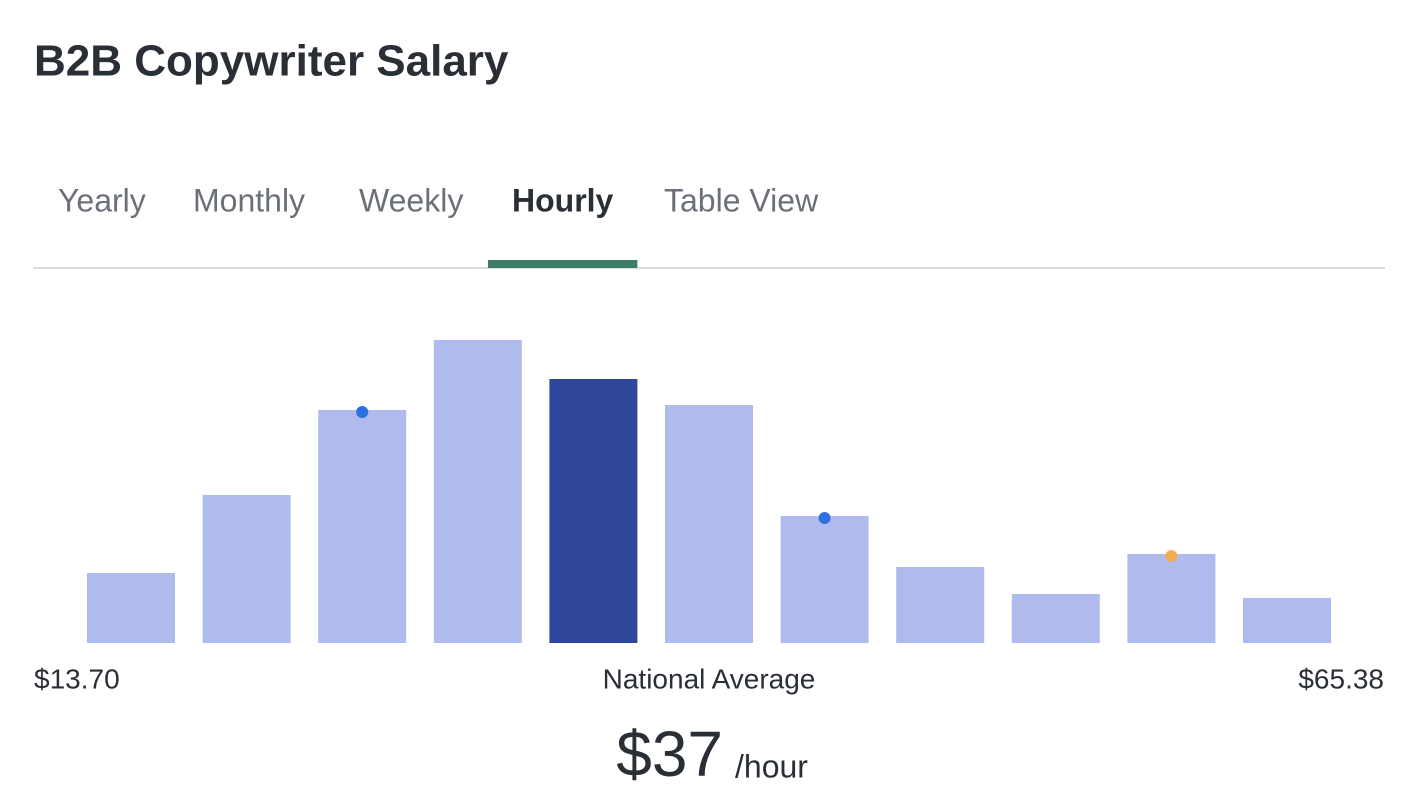 This screenshot has width=1422, height=812. I want to click on tab: Monthly, so click(249, 200).